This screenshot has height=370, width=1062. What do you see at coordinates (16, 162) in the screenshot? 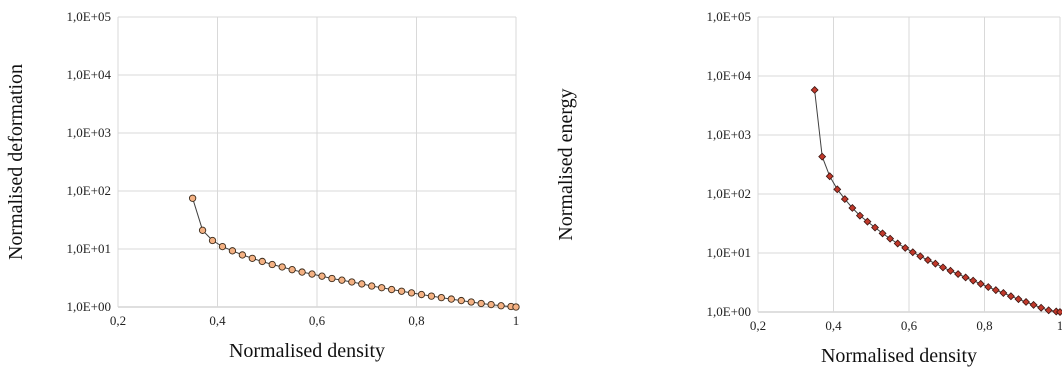
I see `y-axis-title: Normalised deformation` at bounding box center [16, 162].